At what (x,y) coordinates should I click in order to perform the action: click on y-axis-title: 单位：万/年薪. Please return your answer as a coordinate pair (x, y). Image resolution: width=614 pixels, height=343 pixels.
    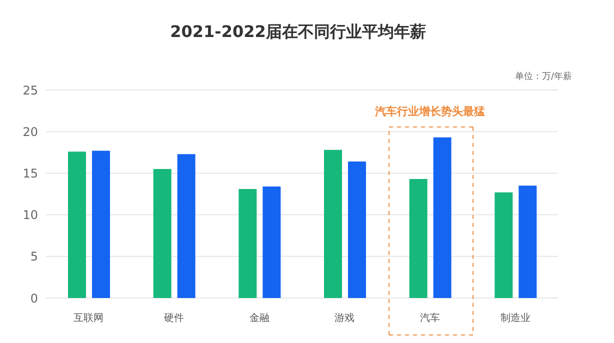
    Looking at the image, I should click on (543, 76).